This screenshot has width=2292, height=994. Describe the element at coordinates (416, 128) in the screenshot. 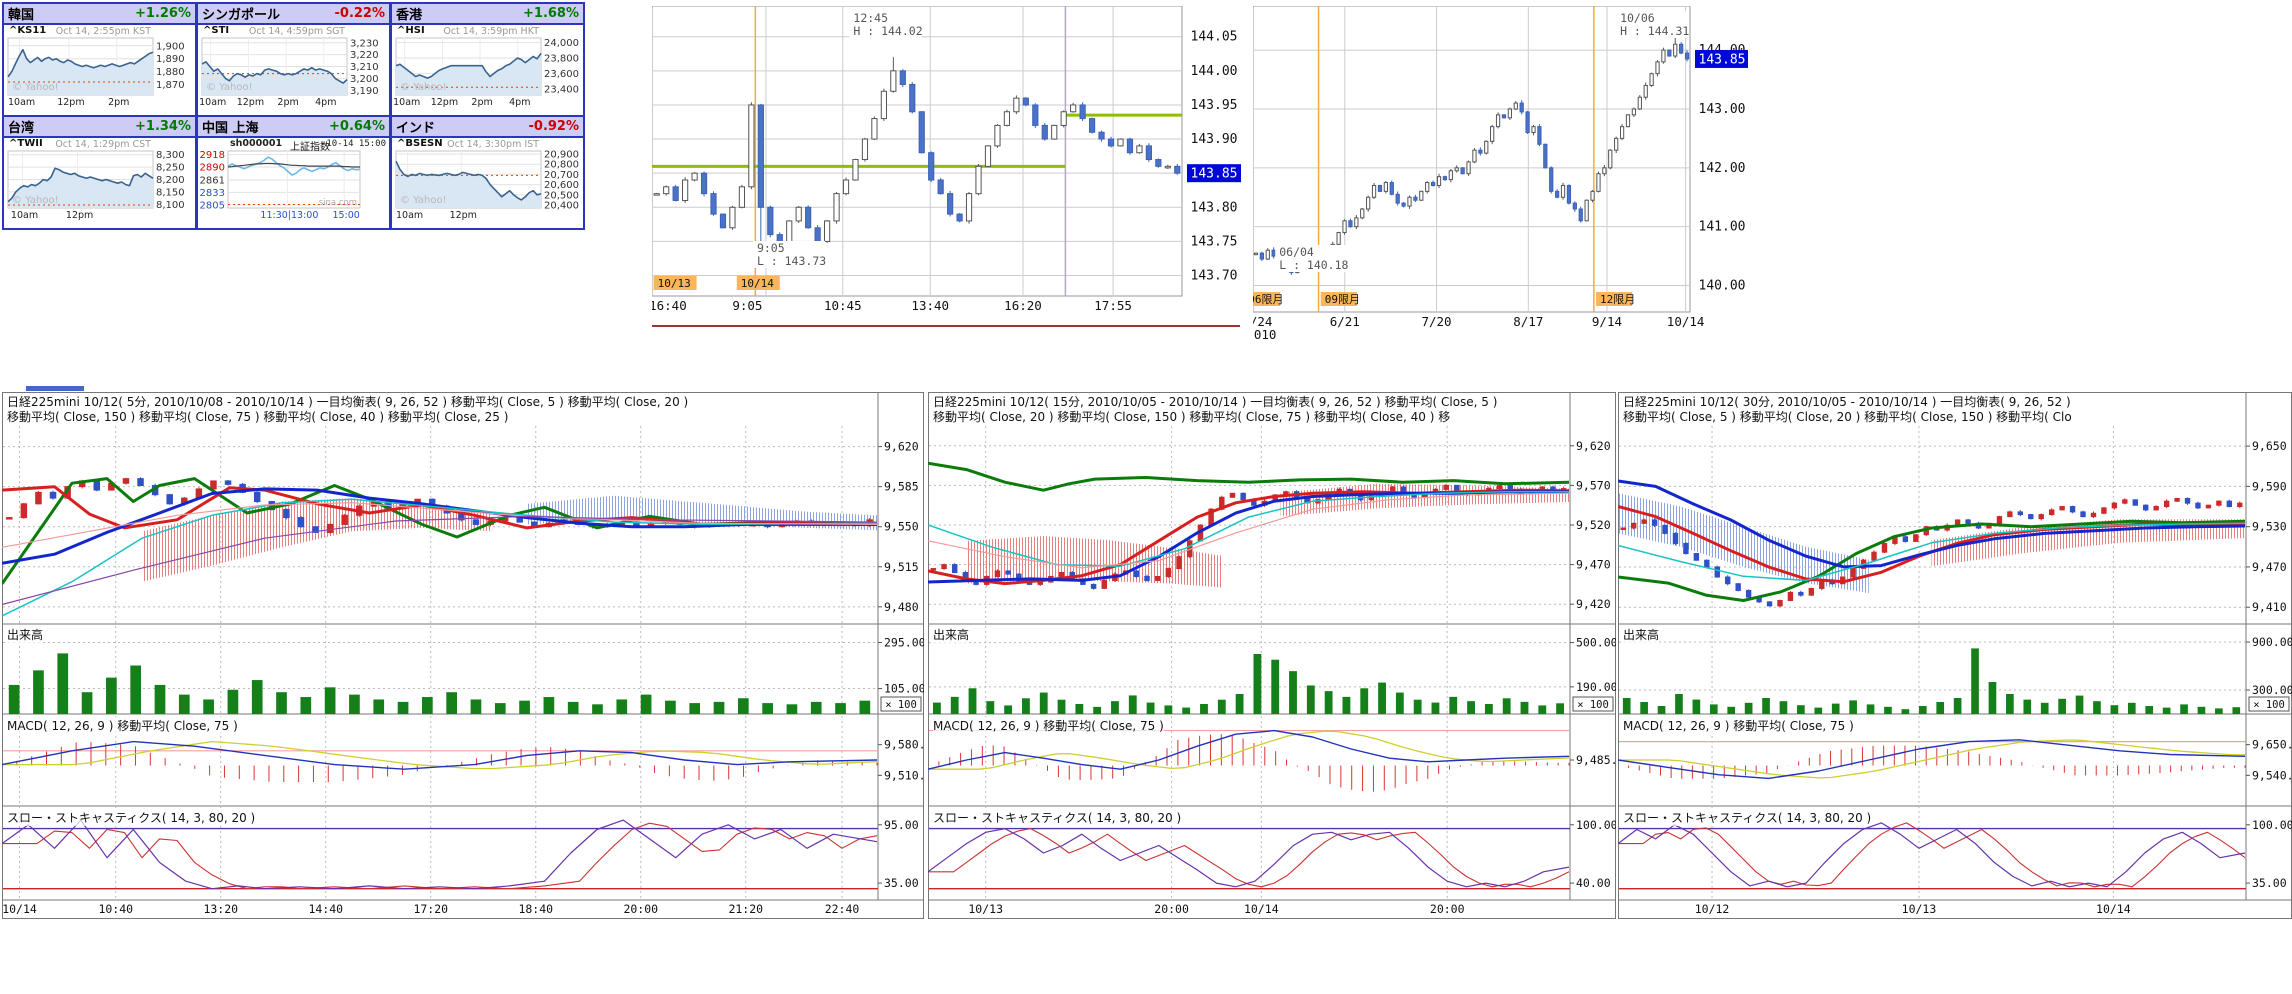

I see `market-name: インド` at that location.